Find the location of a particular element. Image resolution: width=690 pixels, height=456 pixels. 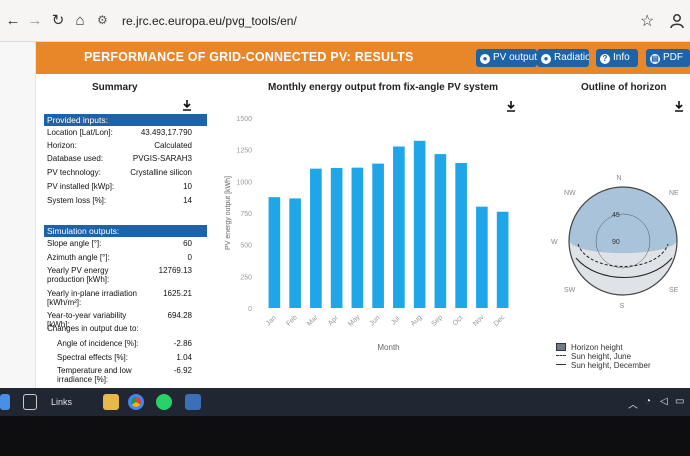

pv-output-button: ● PV output is located at coordinates (506, 58).